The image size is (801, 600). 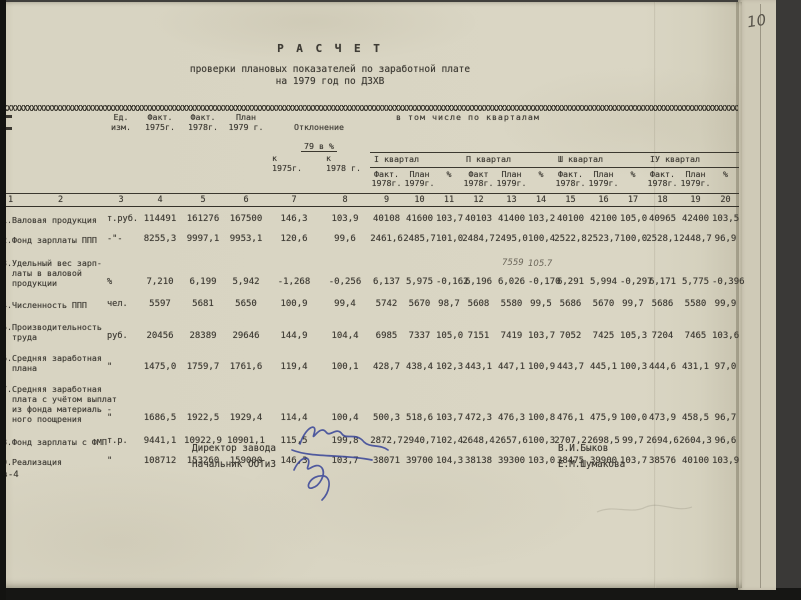 I want to click on cell-value: 6,199, so click(x=203, y=281).